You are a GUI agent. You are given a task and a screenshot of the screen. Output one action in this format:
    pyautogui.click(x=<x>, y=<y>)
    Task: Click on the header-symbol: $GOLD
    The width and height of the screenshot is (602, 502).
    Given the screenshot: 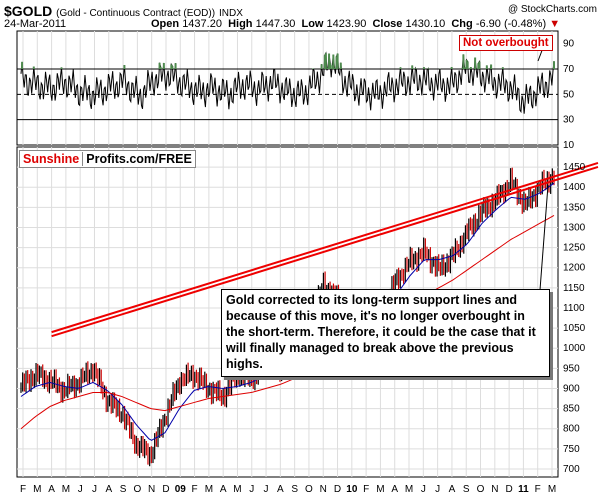 What is the action you would take?
    pyautogui.click(x=28, y=11)
    